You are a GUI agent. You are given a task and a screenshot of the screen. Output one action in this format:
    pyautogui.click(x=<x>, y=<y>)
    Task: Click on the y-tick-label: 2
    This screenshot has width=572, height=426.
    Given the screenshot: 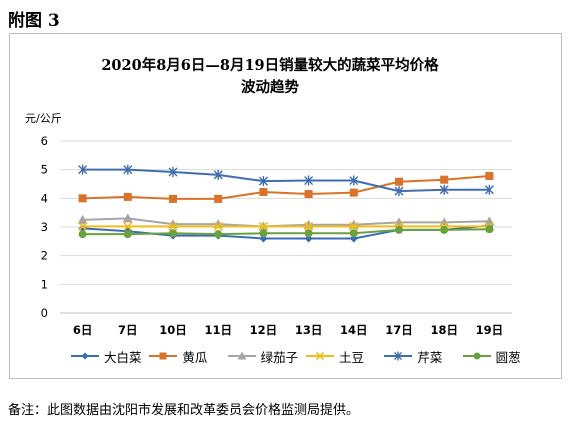 What is the action you would take?
    pyautogui.click(x=44, y=256)
    